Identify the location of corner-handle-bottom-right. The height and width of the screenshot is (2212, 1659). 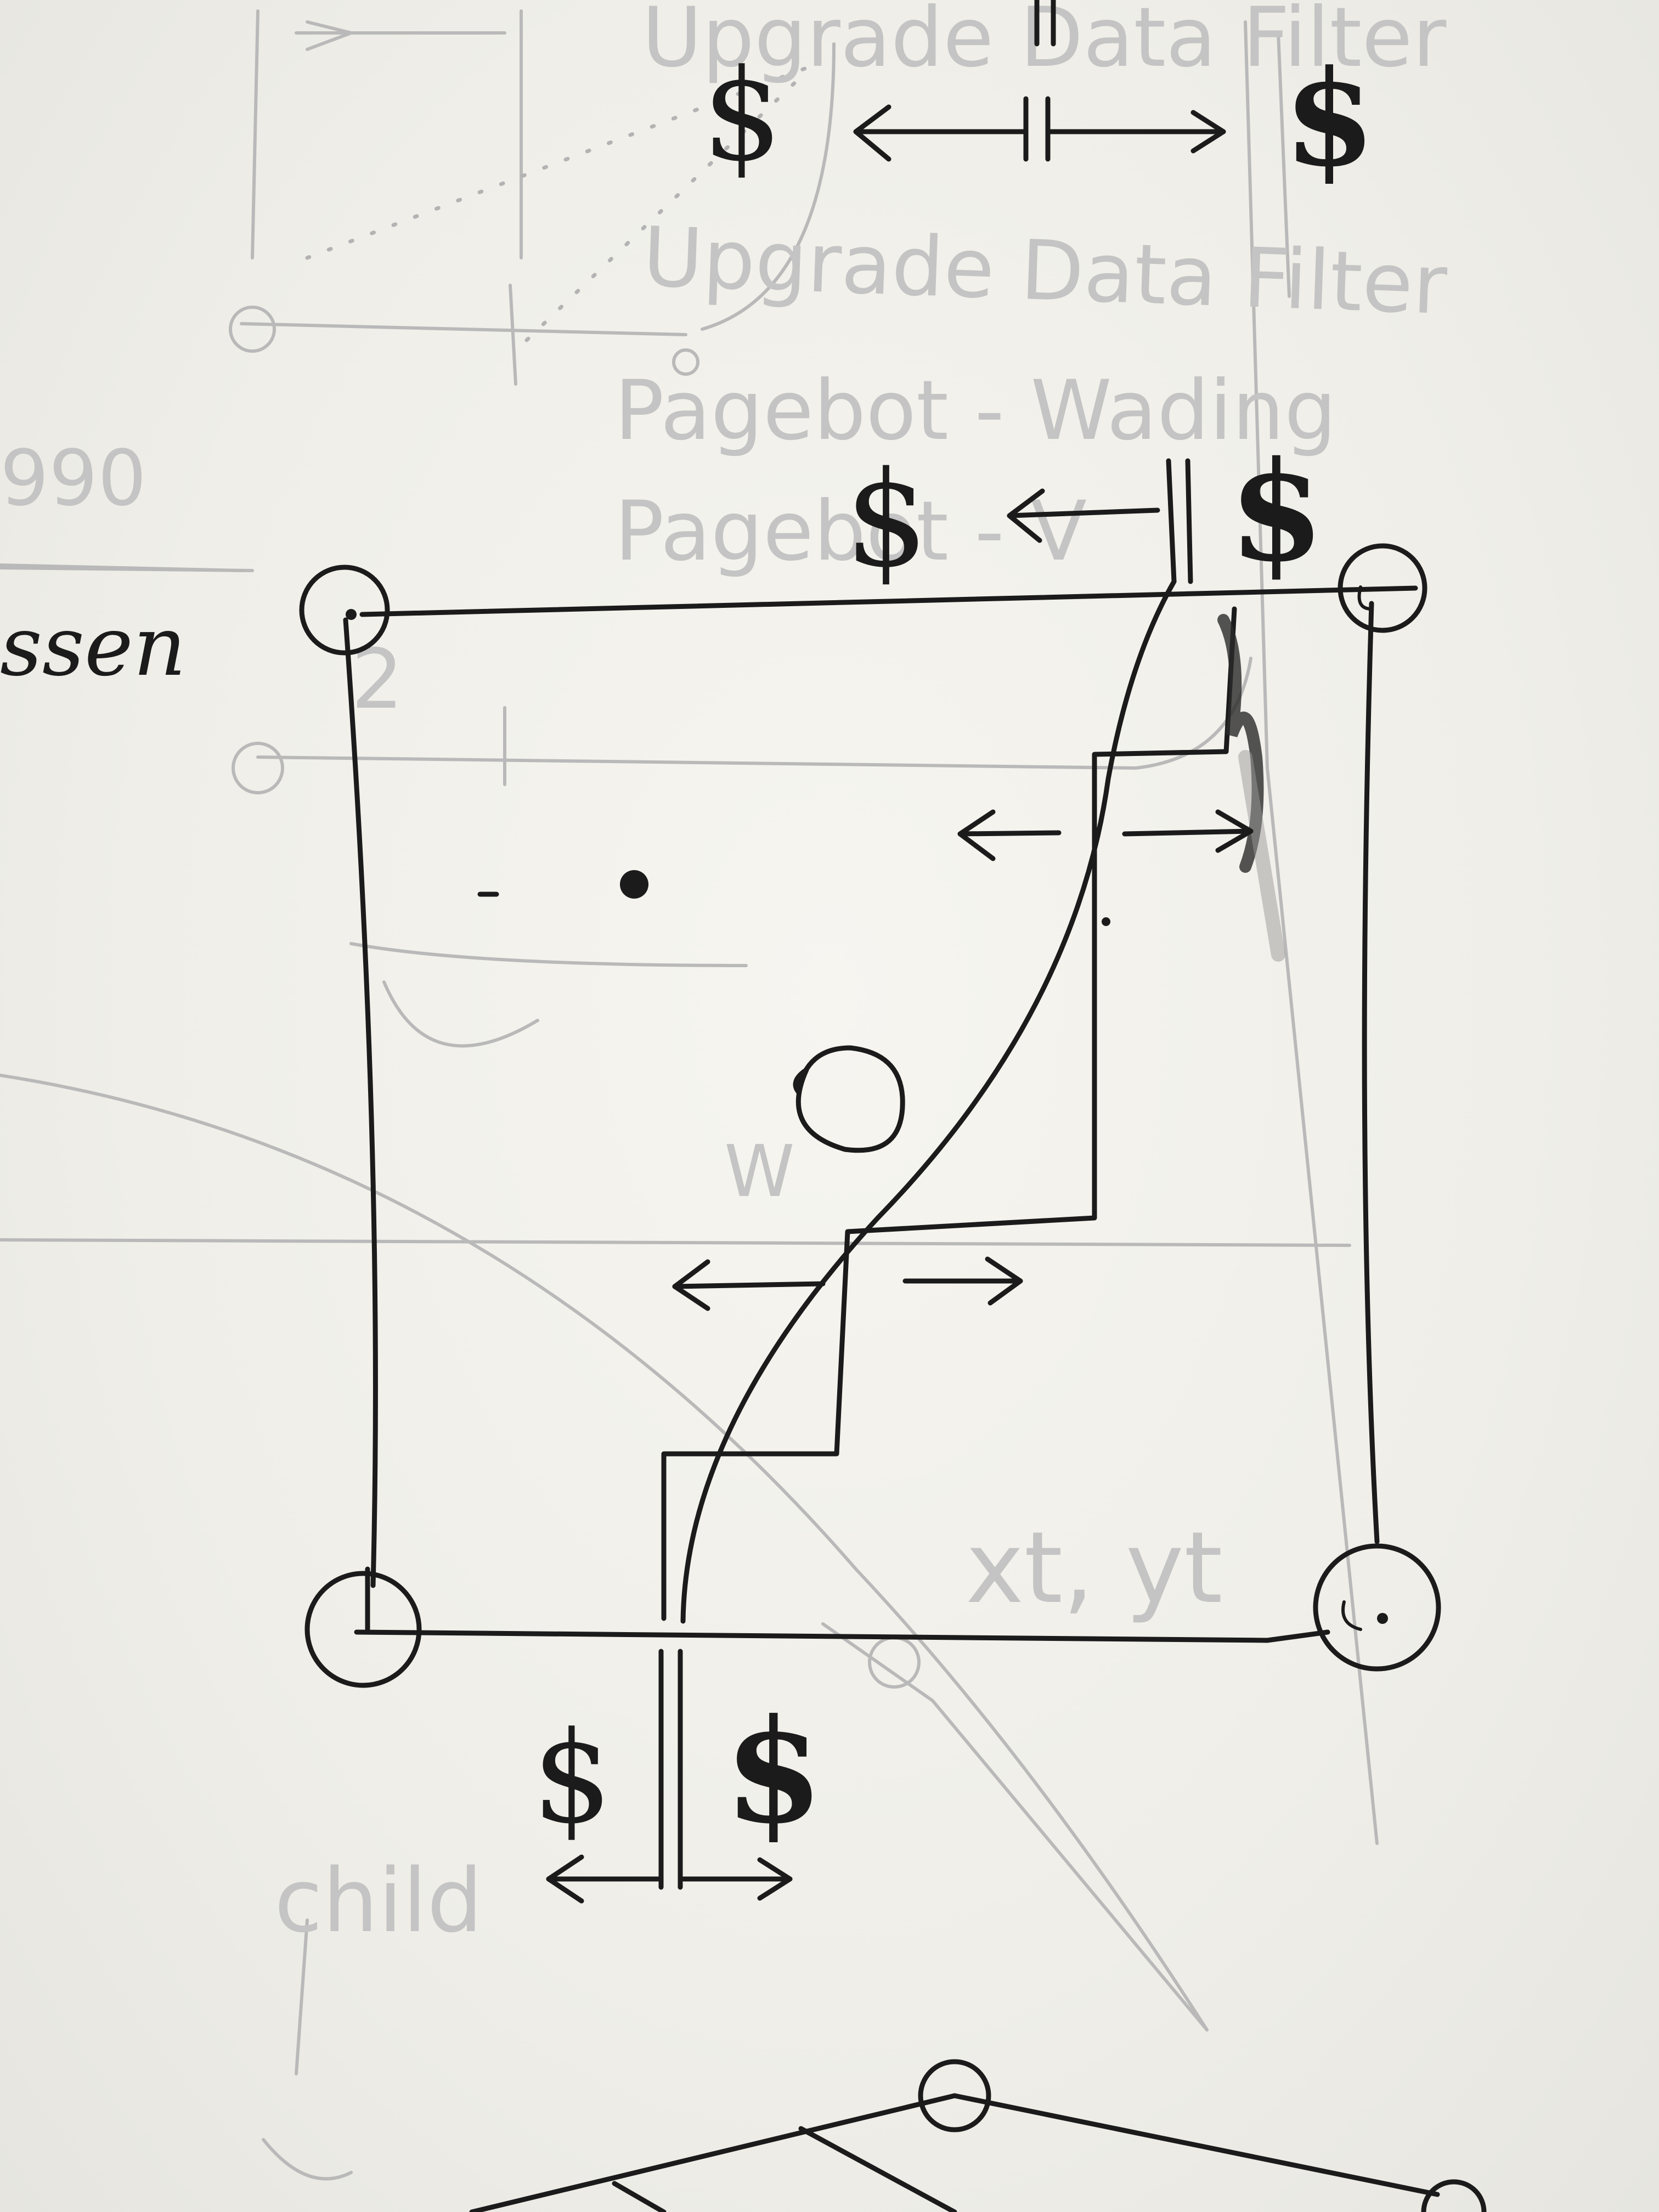
(1377, 1607).